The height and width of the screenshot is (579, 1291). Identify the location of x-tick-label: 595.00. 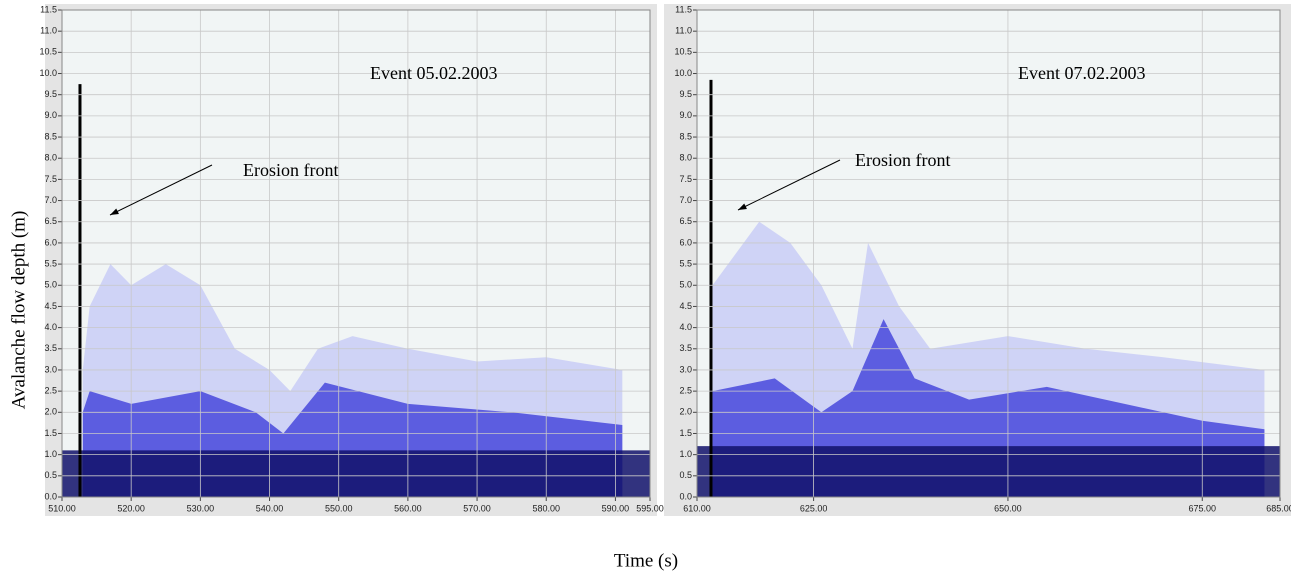
(650, 508).